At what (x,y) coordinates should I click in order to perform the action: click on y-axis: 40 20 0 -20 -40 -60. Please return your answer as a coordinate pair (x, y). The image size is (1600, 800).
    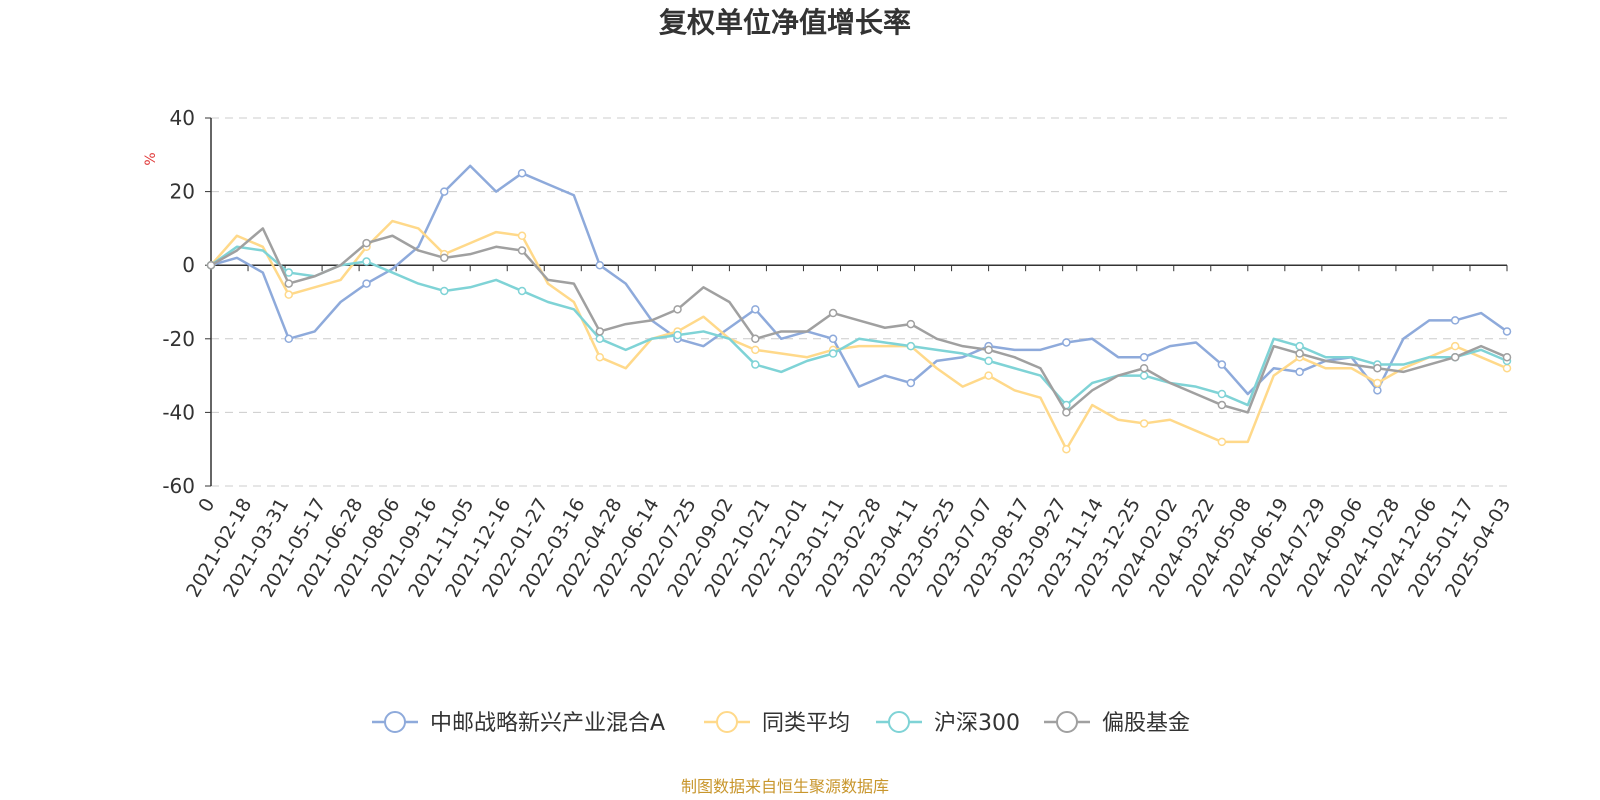
    Looking at the image, I should click on (186, 302).